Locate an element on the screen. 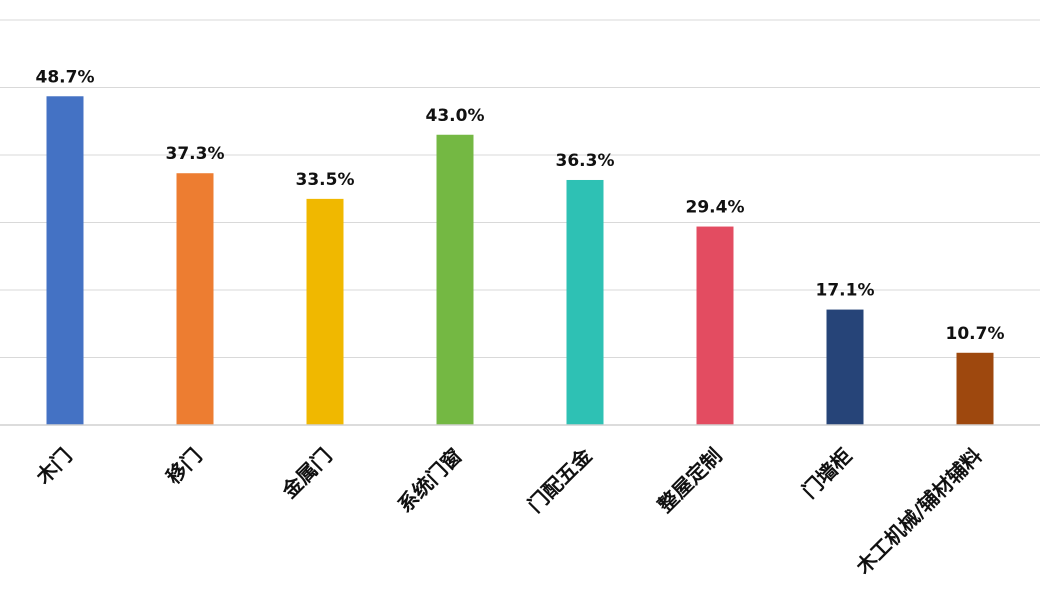 This screenshot has height=609, width=1060. x-tick-label: 整屋定制 is located at coordinates (689, 481).